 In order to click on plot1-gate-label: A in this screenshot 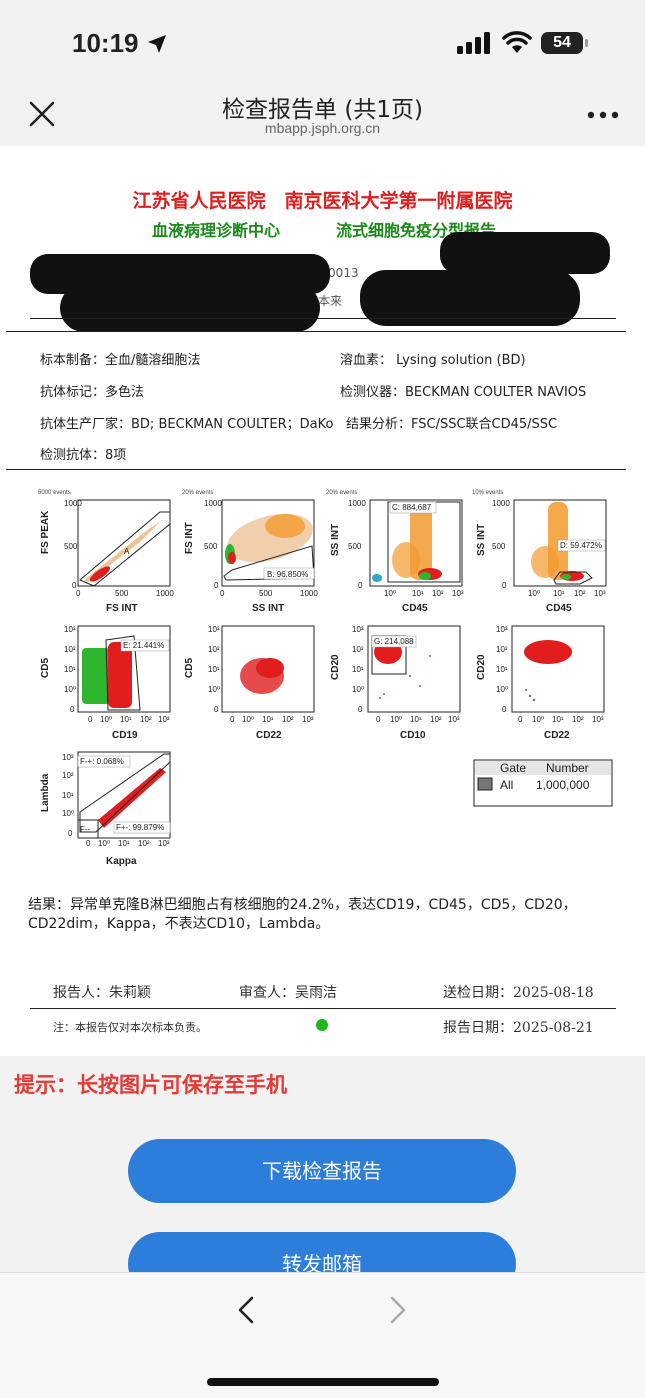, I will do `click(127, 551)`.